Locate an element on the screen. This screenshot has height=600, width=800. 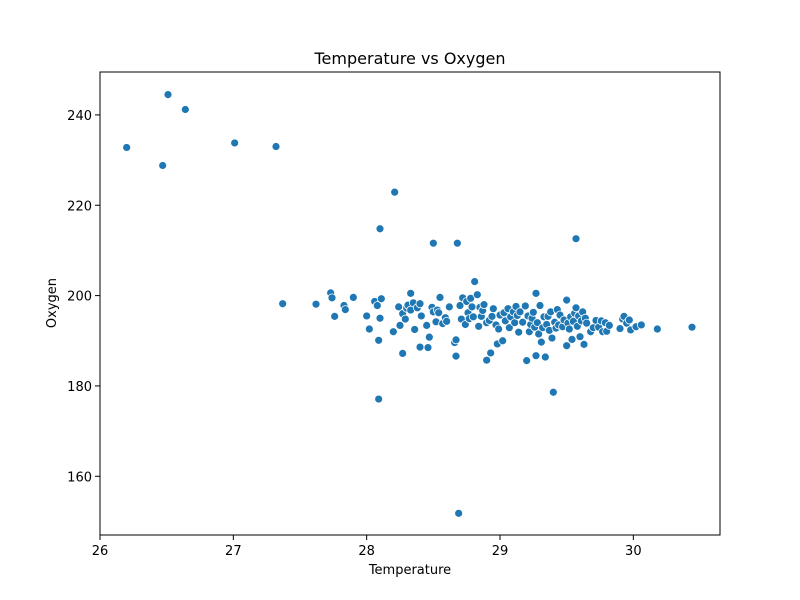
y-tick-label: 240 is located at coordinates (79, 116).